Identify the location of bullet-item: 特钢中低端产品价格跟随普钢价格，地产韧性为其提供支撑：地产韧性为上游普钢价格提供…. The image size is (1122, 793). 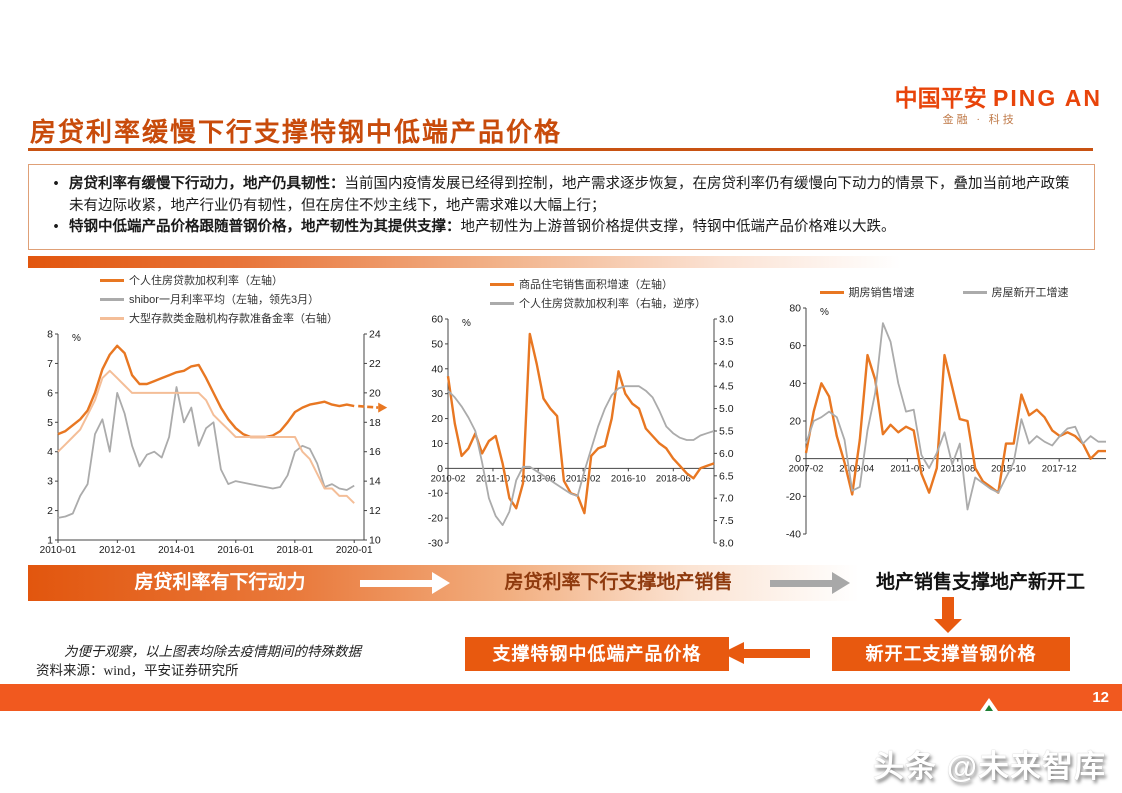
(561, 228).